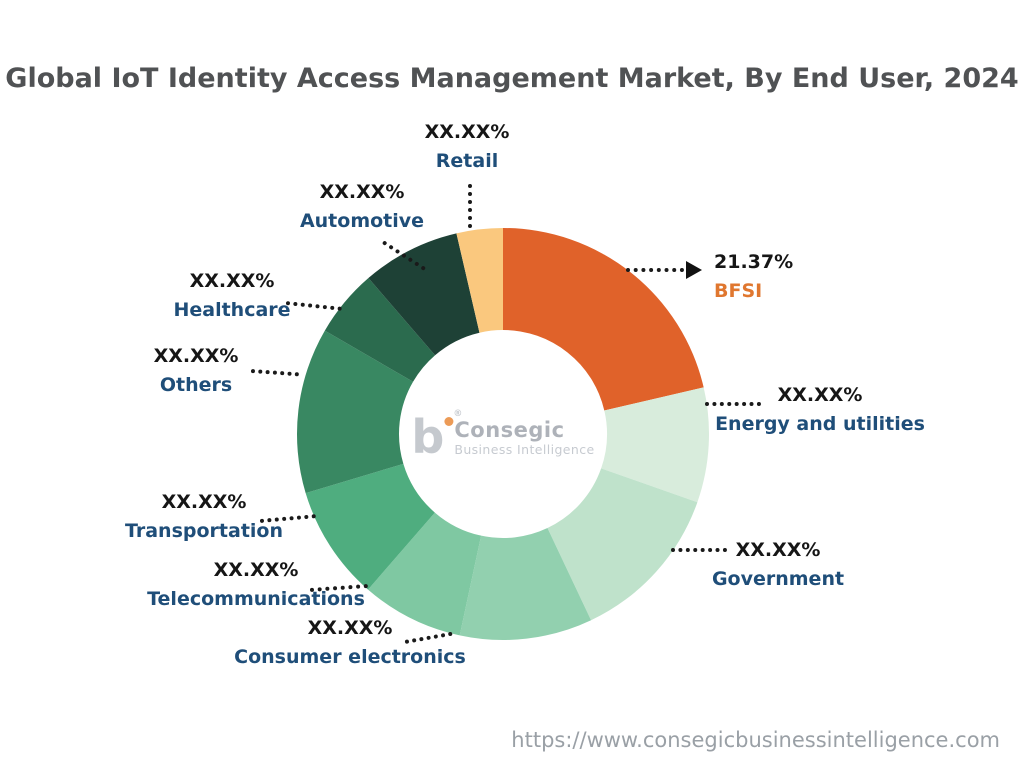 The width and height of the screenshot is (1024, 768). Describe the element at coordinates (362, 207) in the screenshot. I see `segment-label-automotive: XX.XX% Automotive` at that location.